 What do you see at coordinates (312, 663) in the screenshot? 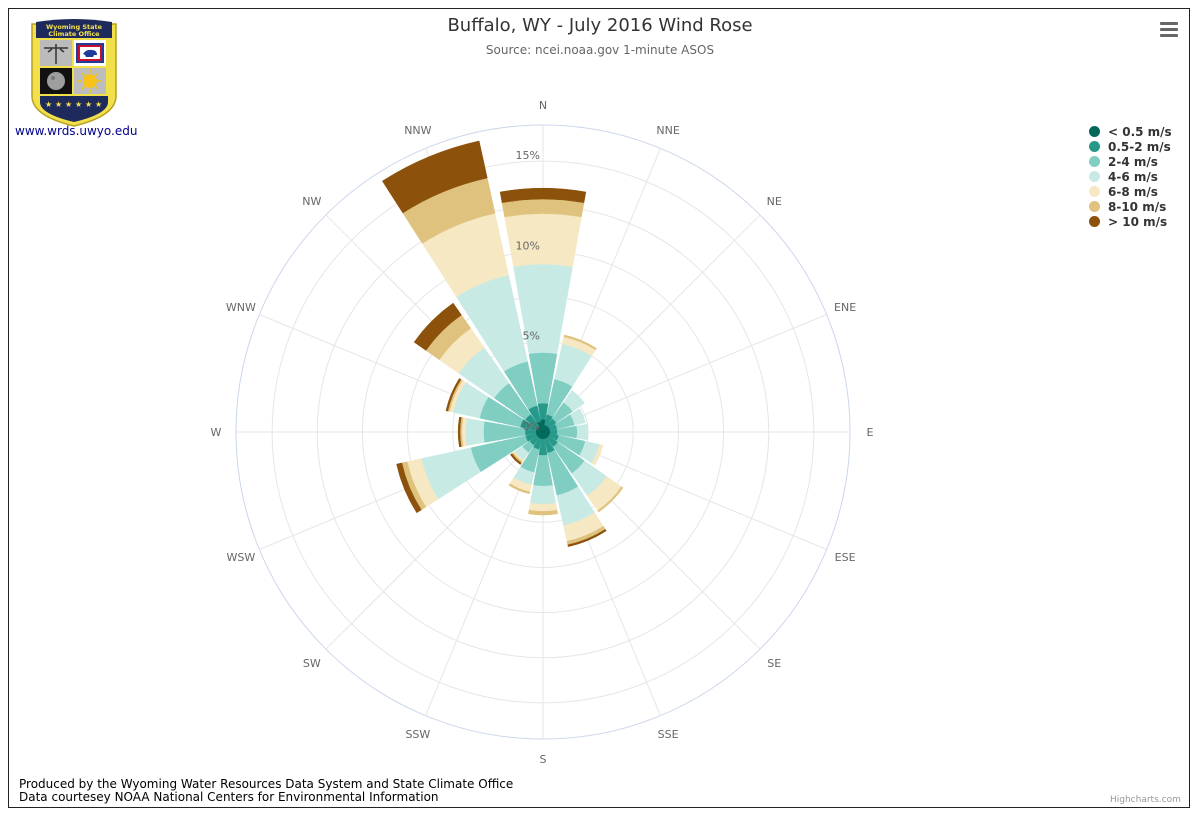
I see `direction-label: SW` at bounding box center [312, 663].